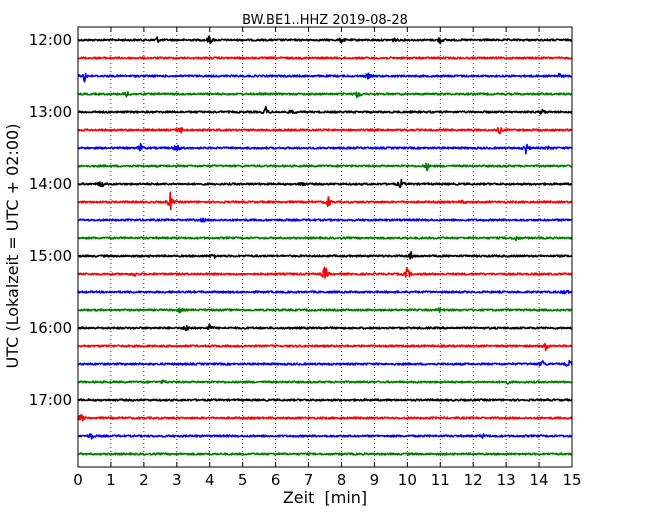 This screenshot has height=520, width=650. I want to click on x-tick-label-1: 1, so click(111, 480).